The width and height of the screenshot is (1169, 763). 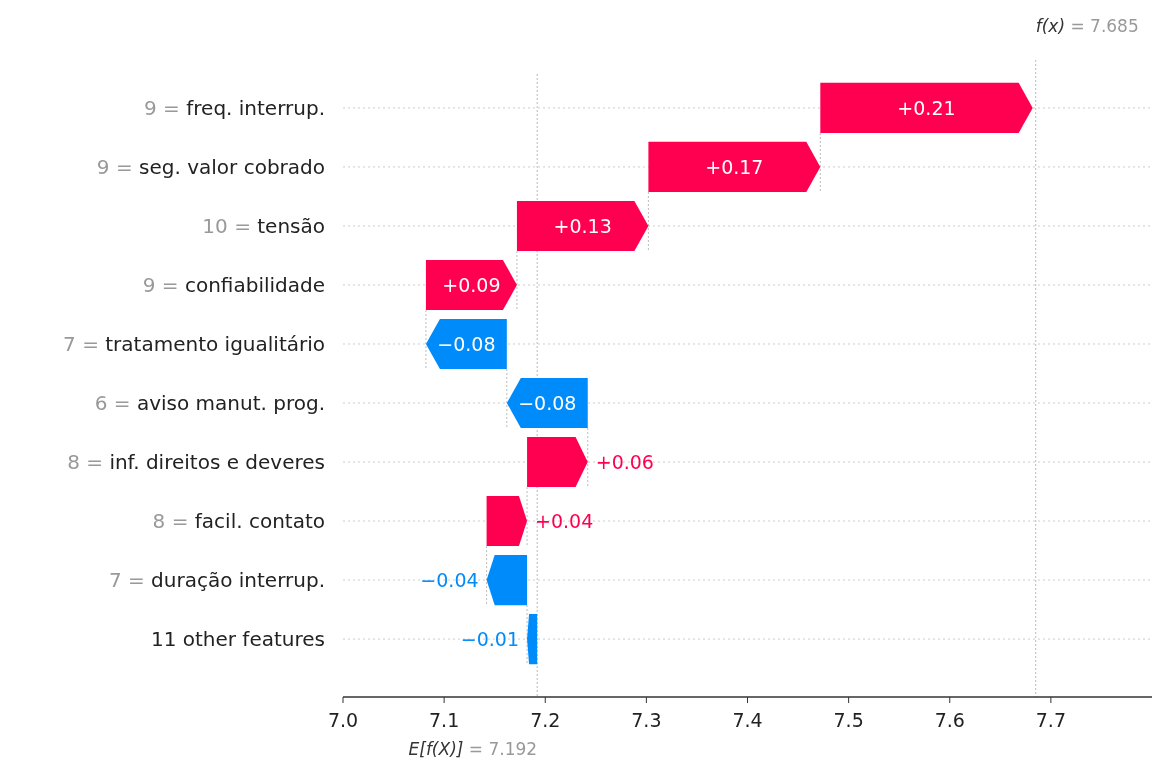 I want to click on x-tick-label: 7.3, so click(x=646, y=720).